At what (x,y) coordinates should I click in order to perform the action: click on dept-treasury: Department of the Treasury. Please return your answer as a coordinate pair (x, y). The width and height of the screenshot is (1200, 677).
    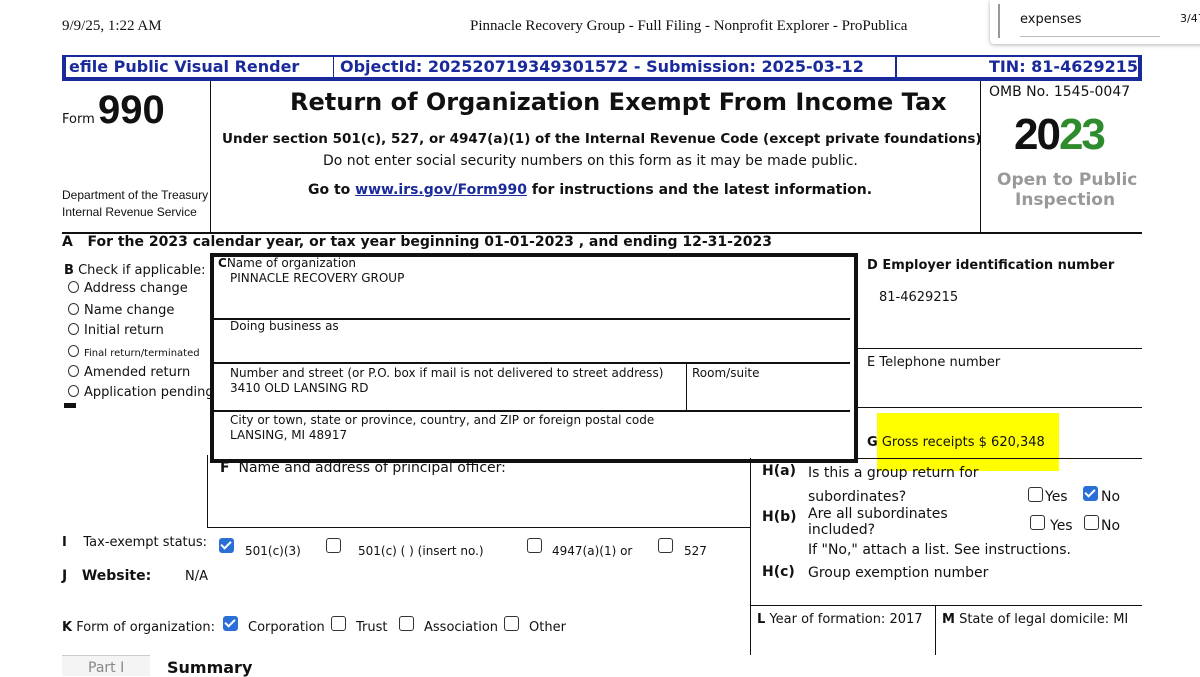
    Looking at the image, I should click on (135, 195).